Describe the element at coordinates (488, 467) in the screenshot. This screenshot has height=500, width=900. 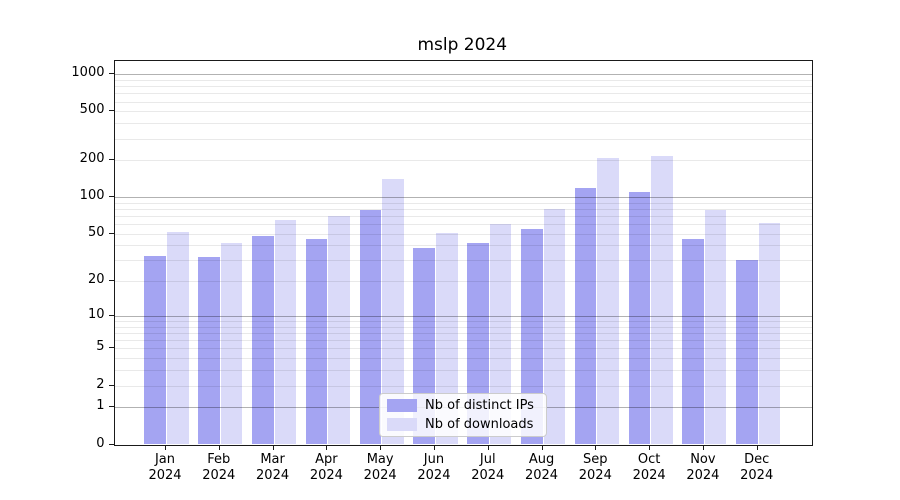
I see `x-tick-label-jul: Jul 2024` at that location.